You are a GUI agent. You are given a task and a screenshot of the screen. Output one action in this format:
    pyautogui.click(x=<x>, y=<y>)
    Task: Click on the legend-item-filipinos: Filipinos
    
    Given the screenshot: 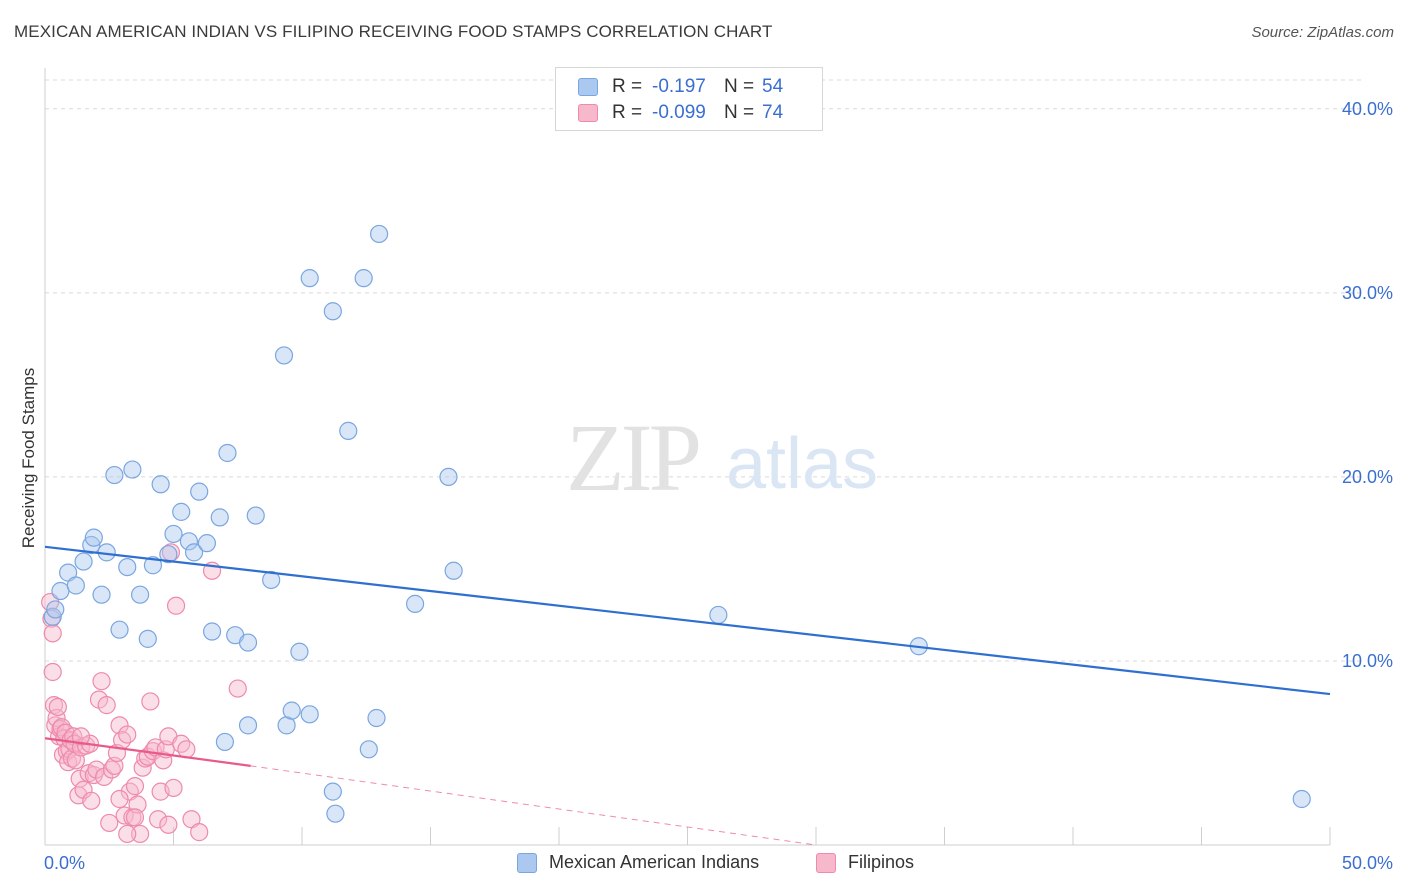 What is the action you would take?
    pyautogui.click(x=865, y=862)
    